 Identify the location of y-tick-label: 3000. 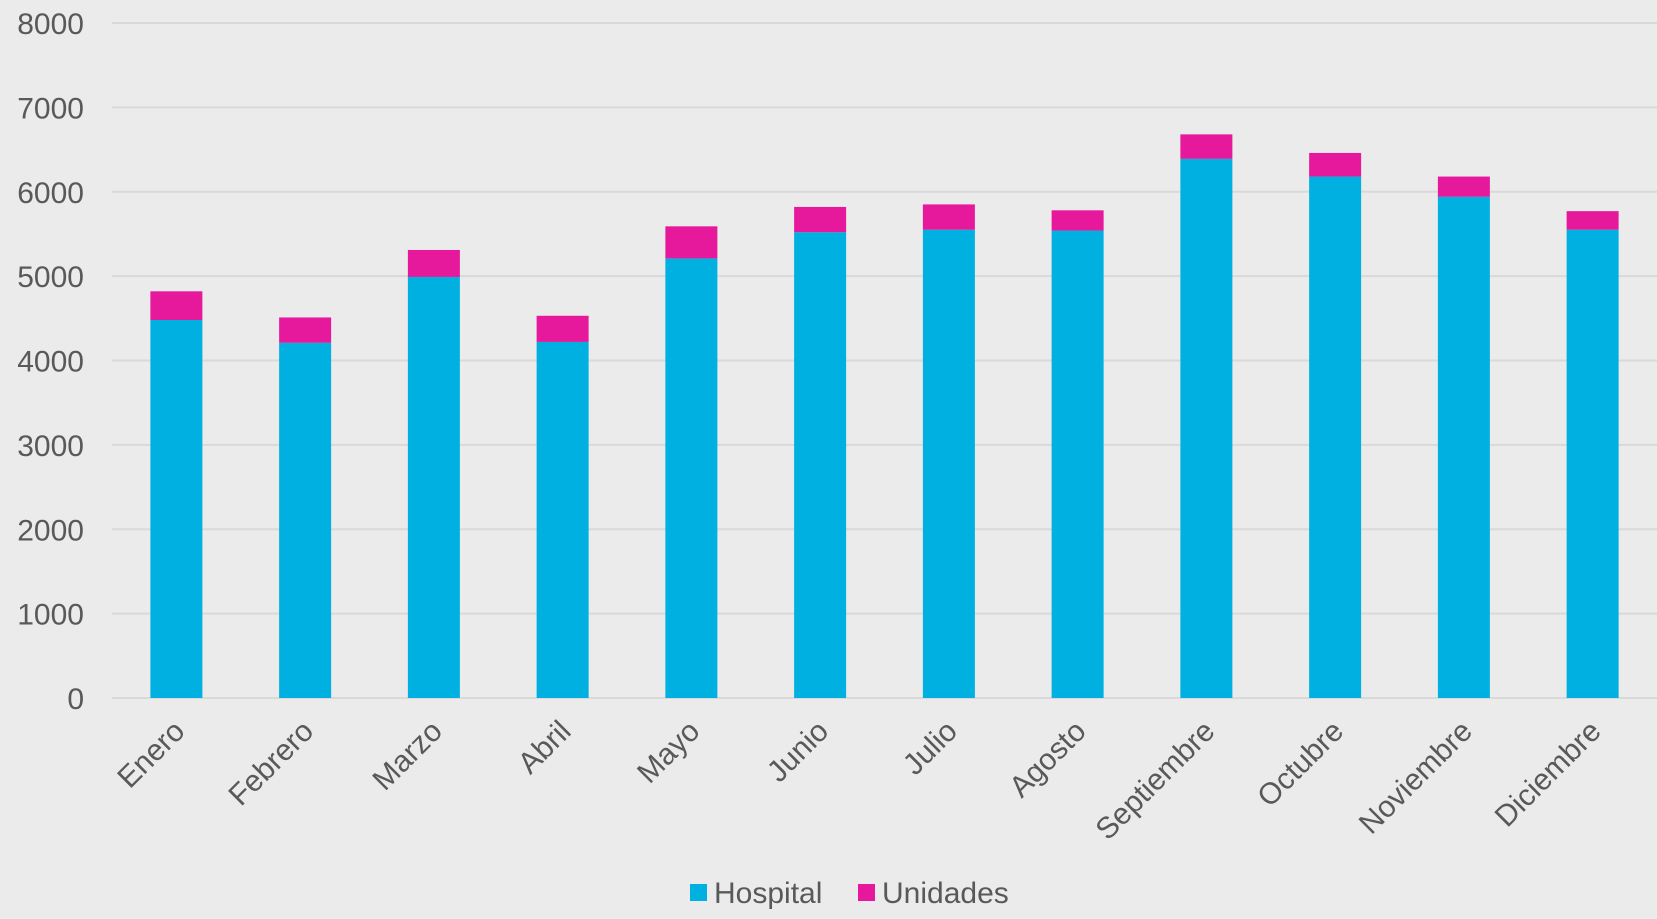
(50, 446).